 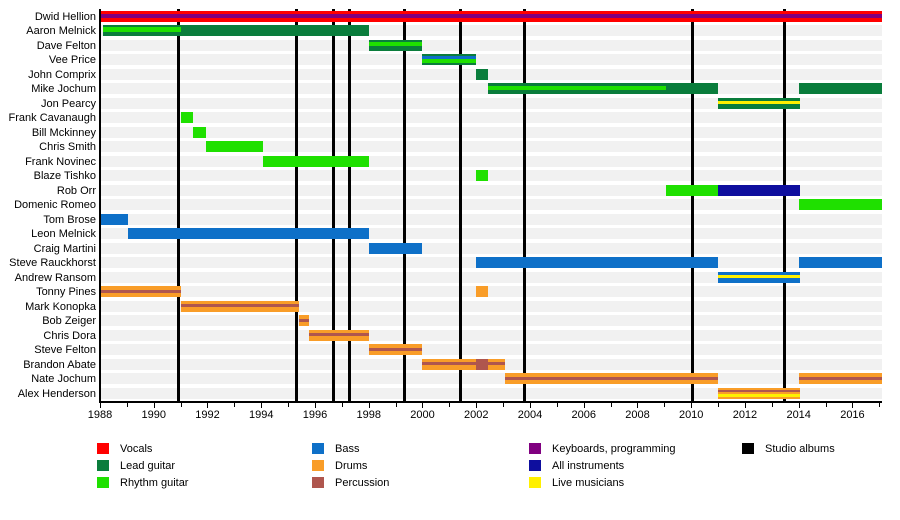 I want to click on x-axis-year-label: 1990, so click(x=153, y=414).